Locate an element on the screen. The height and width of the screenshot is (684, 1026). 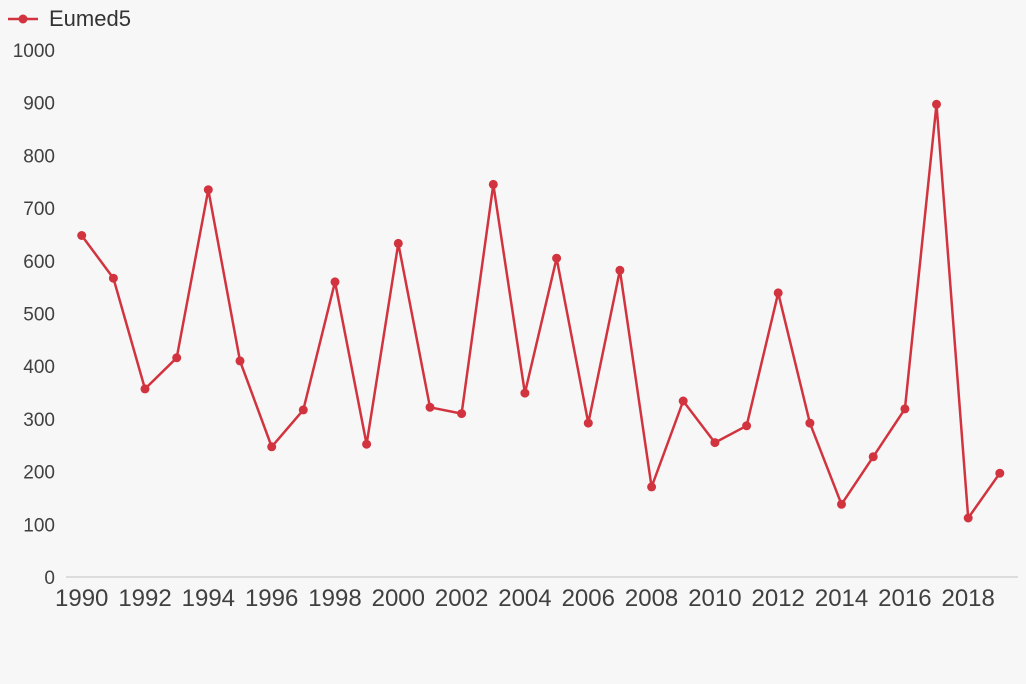
x-tick-label: 2002 is located at coordinates (461, 598).